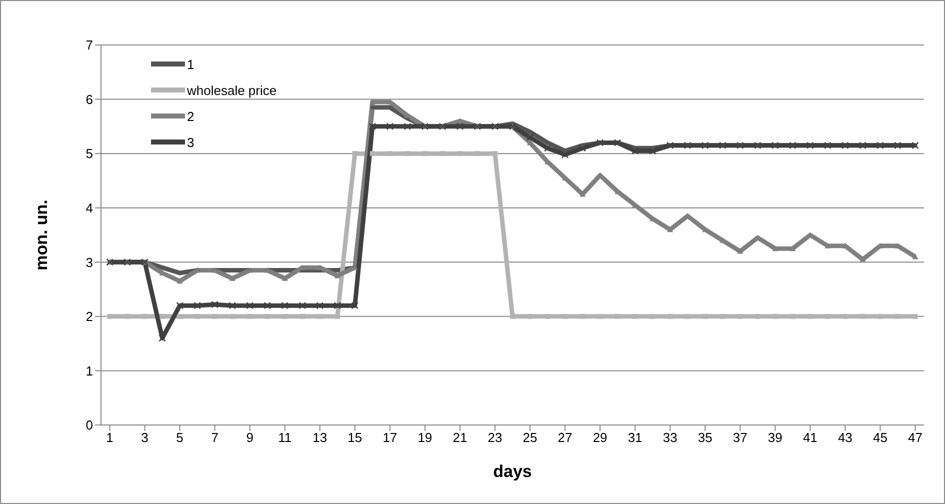 This screenshot has width=945, height=504. I want to click on y-axis-title: mon. un., so click(42, 235).